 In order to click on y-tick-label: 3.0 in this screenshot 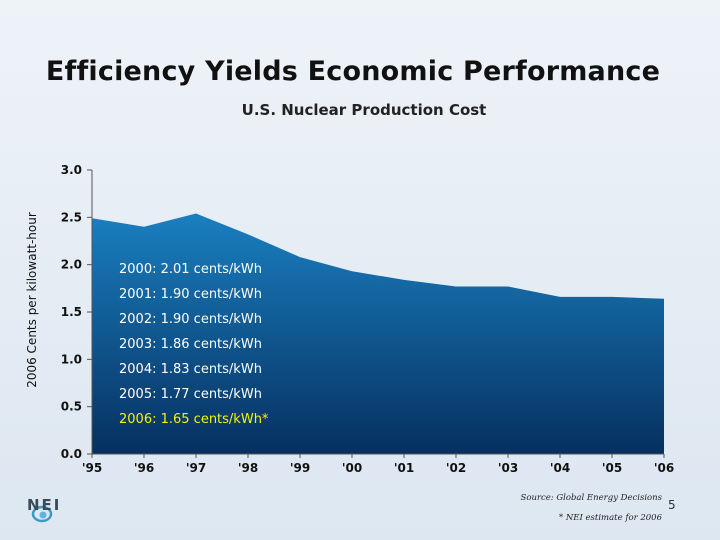, I will do `click(71, 170)`.